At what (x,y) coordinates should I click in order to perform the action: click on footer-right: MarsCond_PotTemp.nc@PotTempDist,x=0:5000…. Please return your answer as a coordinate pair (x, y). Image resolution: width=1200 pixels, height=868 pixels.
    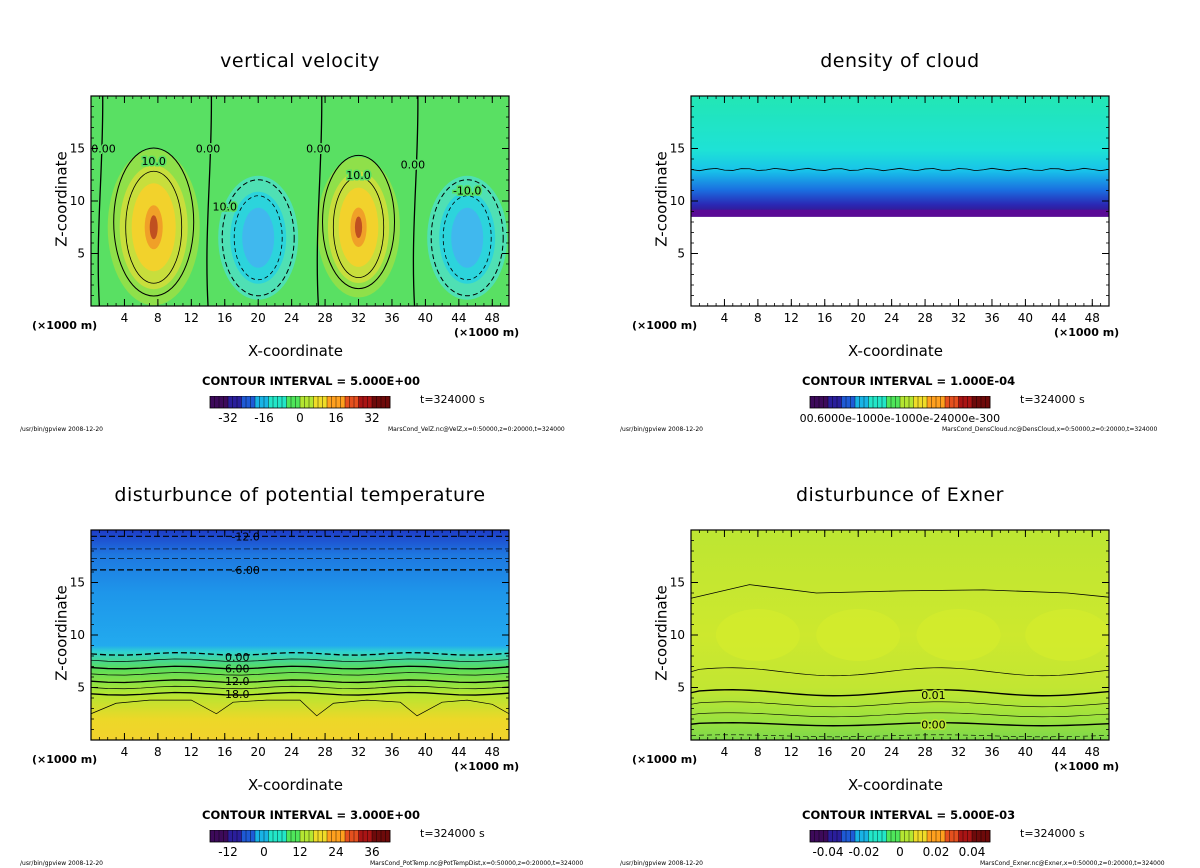
    Looking at the image, I should click on (477, 863).